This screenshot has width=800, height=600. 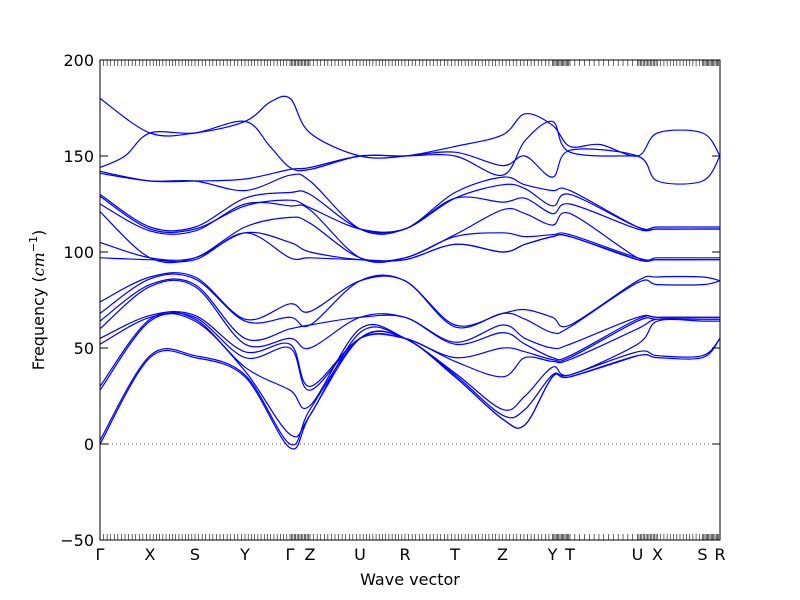 I want to click on y-axis-title: Frequency (cm−1), so click(x=37, y=300).